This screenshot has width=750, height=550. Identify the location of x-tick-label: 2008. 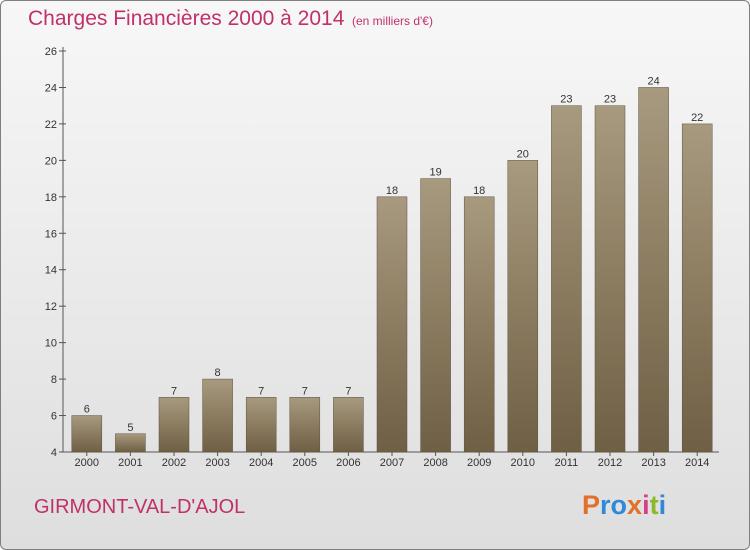
(435, 463).